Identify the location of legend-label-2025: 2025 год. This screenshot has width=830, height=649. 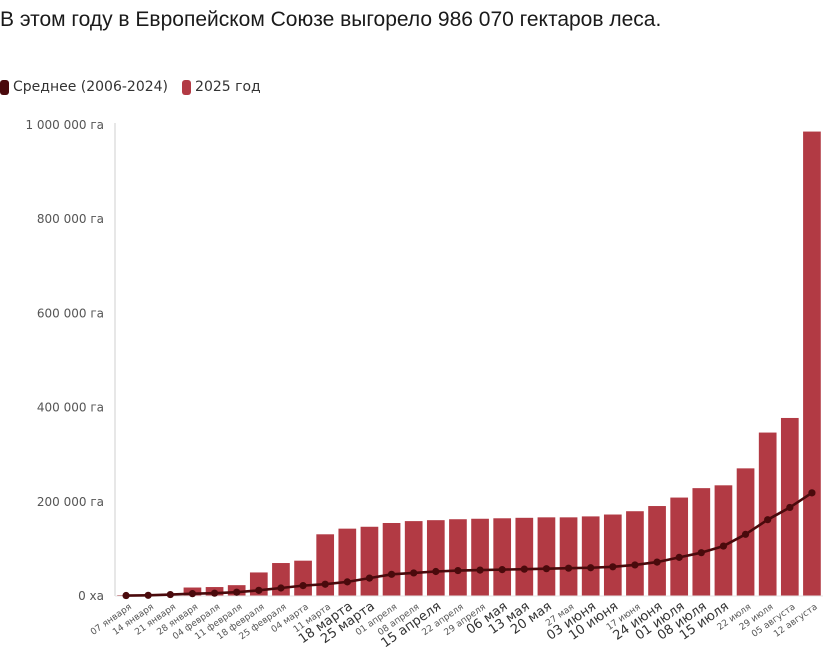
(228, 87).